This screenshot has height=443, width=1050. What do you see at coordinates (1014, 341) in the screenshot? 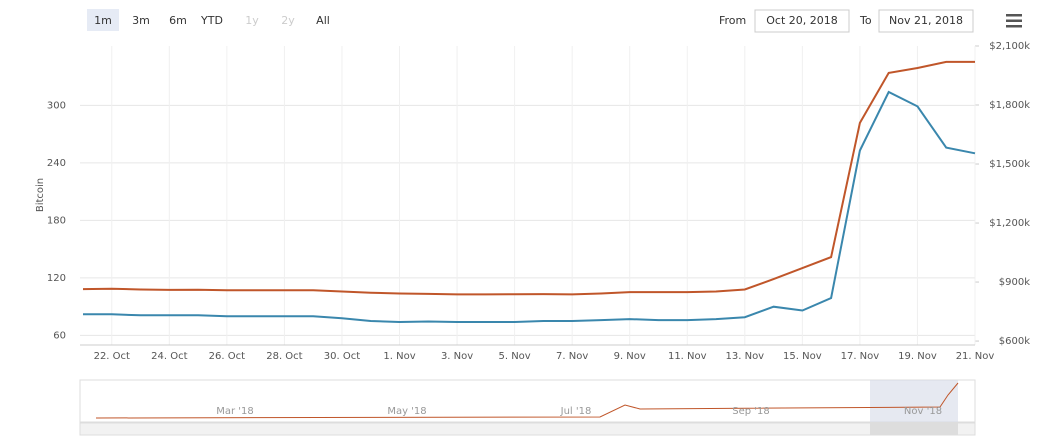
I see `y2-tick-label: $600k` at bounding box center [1014, 341].